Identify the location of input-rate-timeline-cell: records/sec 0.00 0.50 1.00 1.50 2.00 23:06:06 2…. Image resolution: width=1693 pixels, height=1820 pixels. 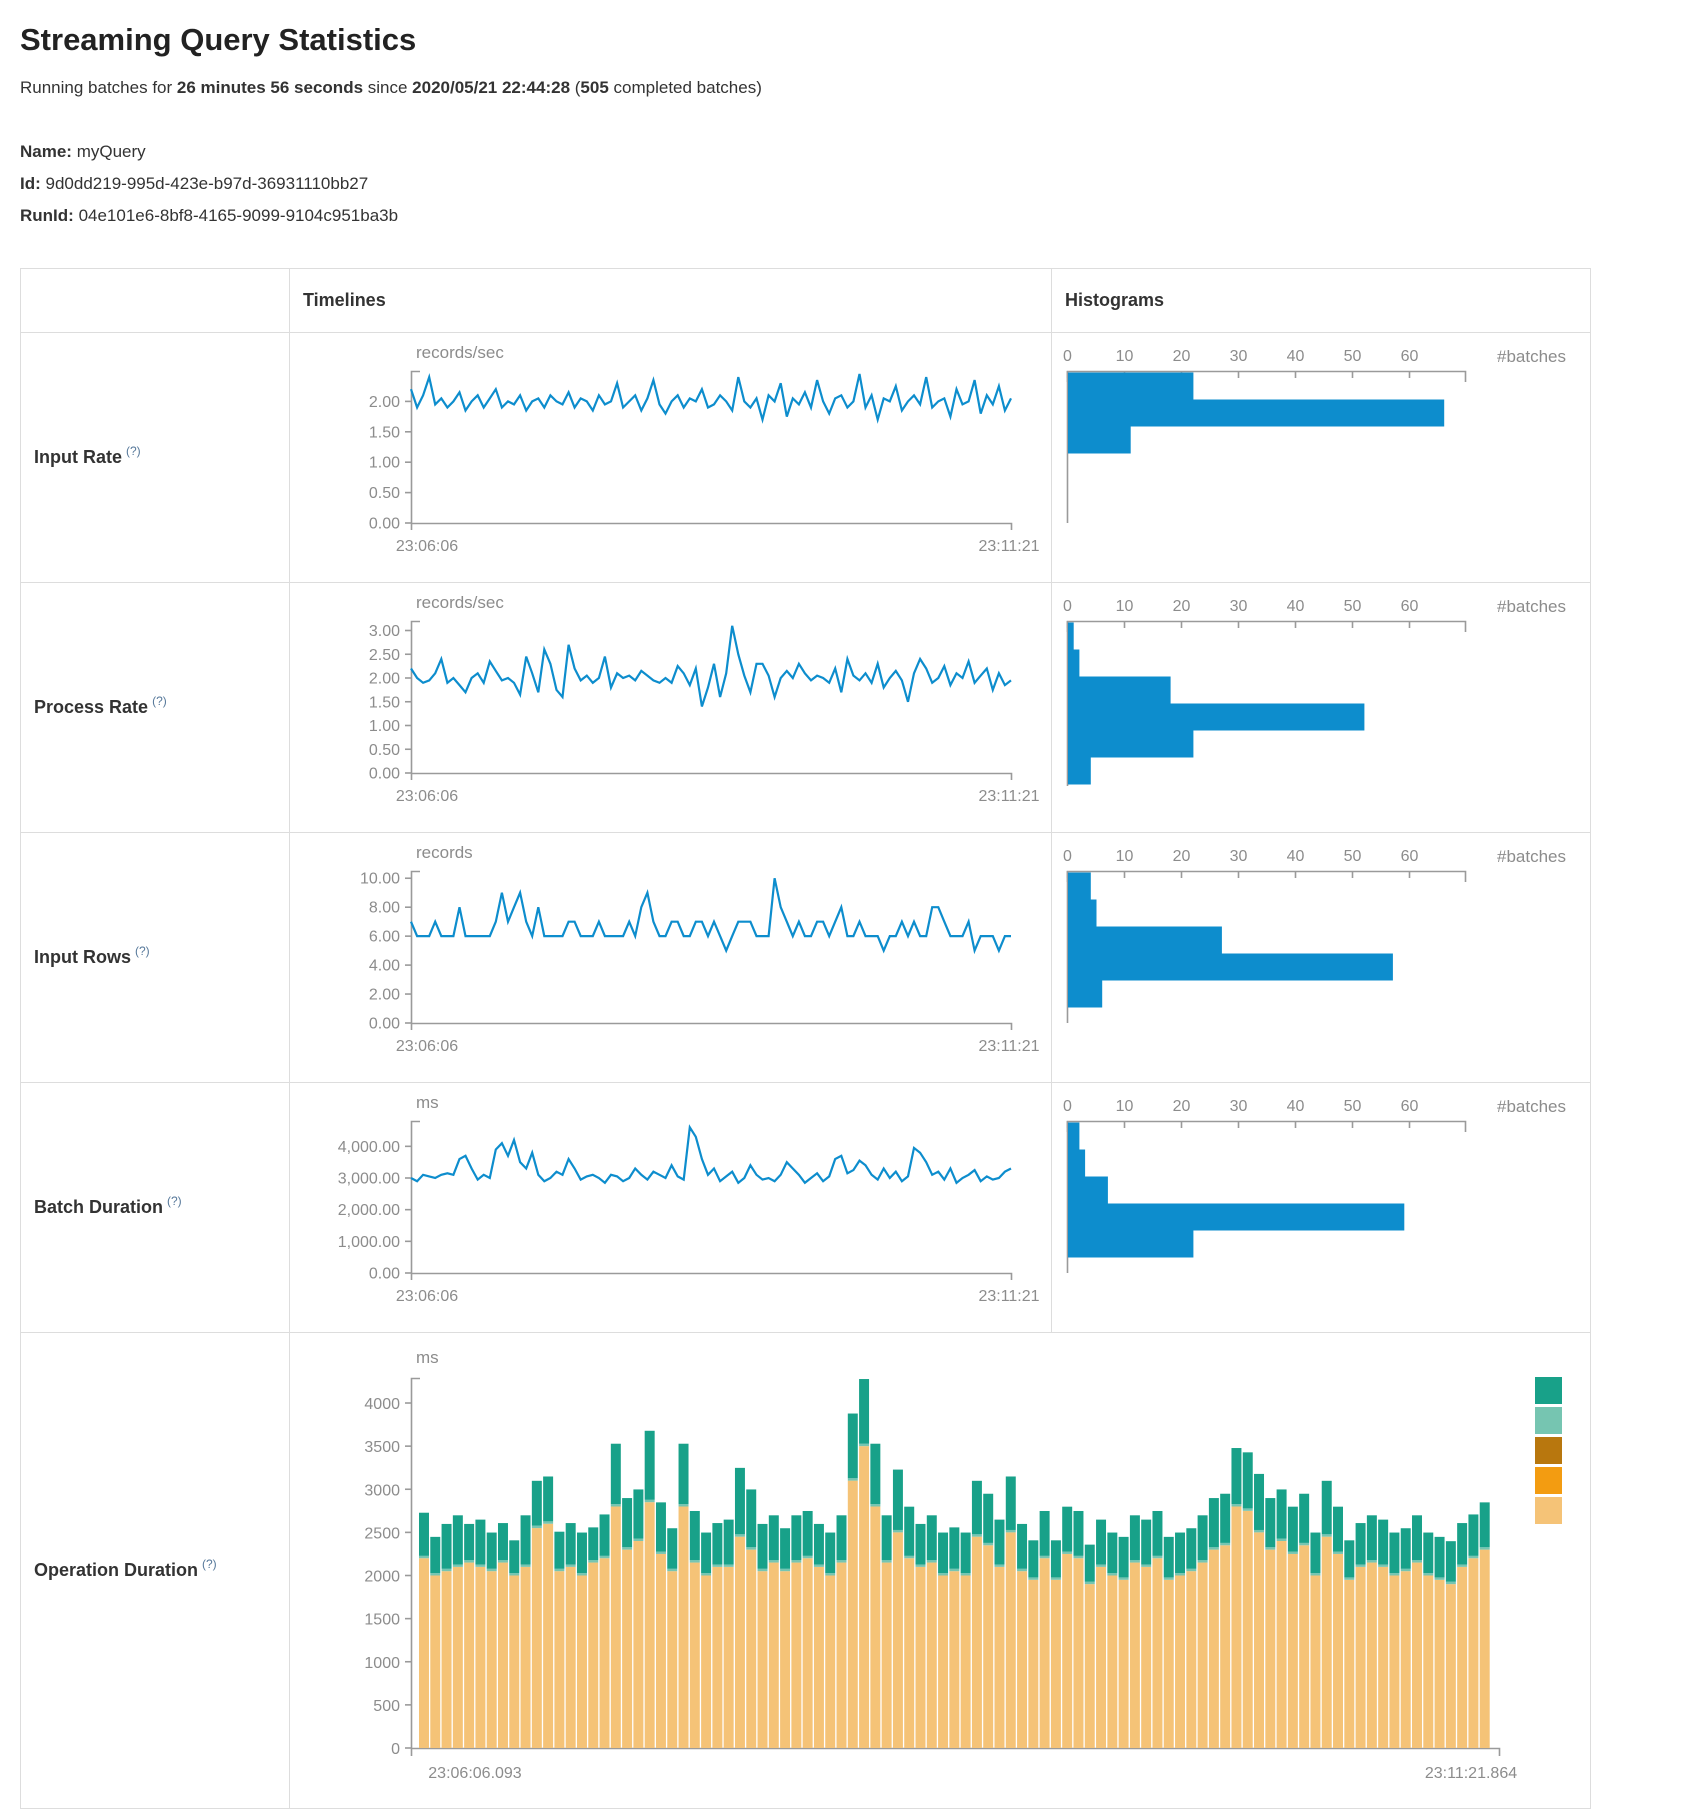
(671, 458).